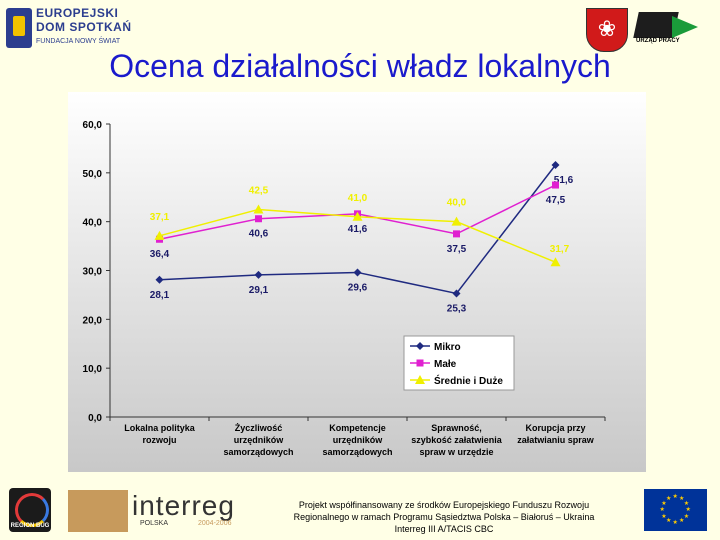 This screenshot has height=540, width=720. Describe the element at coordinates (358, 229) in the screenshot. I see `data-label: 41,6` at that location.